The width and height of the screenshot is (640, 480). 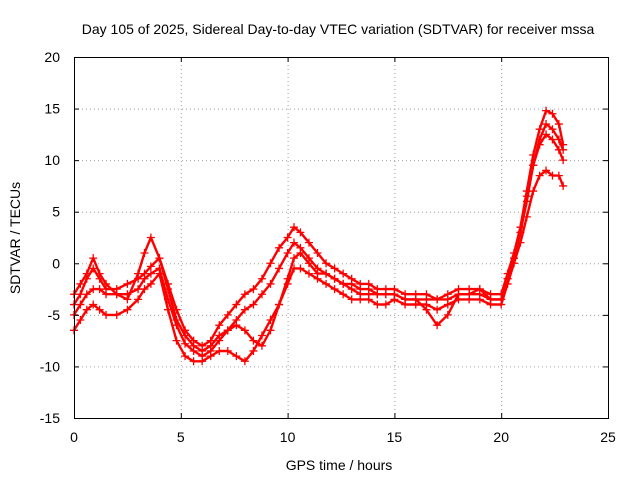 What do you see at coordinates (15, 238) in the screenshot?
I see `y-axis-label: SDTVAR / TECUs` at bounding box center [15, 238].